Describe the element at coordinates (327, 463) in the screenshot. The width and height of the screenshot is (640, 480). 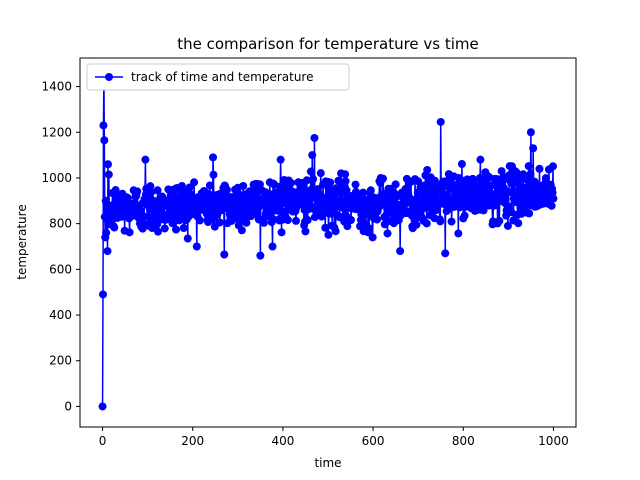
I see `x-axis-label: time` at that location.